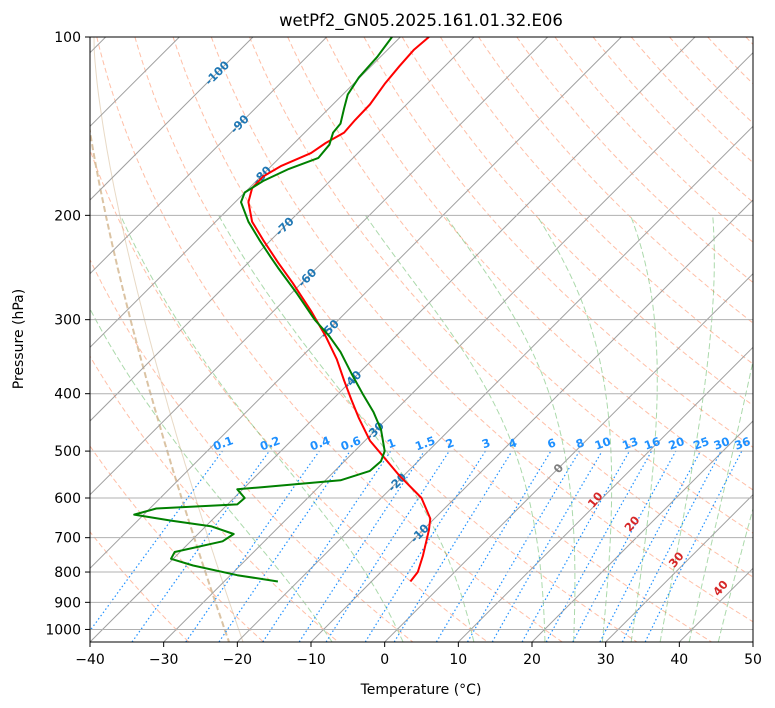 This screenshot has height=708, width=775. I want to click on mixing-ratio-label: 30, so click(722, 443).